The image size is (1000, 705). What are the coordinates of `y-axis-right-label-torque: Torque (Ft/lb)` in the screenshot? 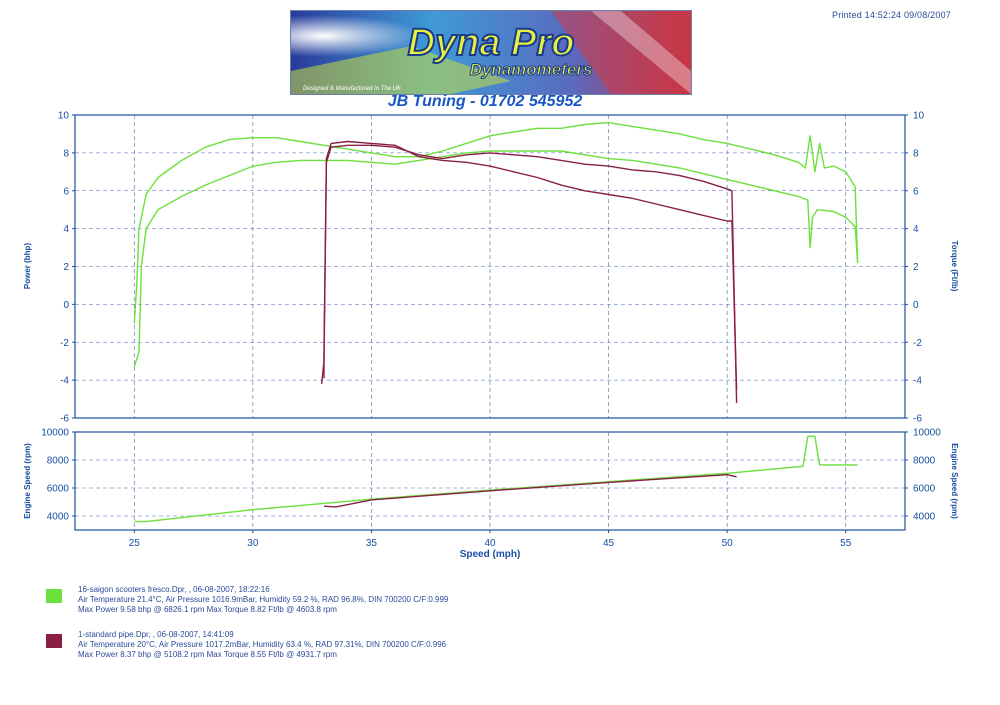 It's located at (954, 266).